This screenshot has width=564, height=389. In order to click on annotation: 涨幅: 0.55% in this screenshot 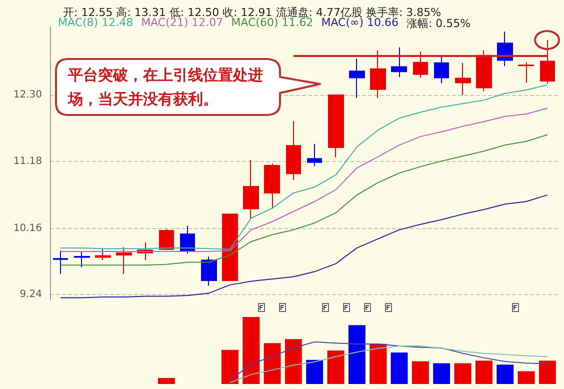, I will do `click(438, 23)`.